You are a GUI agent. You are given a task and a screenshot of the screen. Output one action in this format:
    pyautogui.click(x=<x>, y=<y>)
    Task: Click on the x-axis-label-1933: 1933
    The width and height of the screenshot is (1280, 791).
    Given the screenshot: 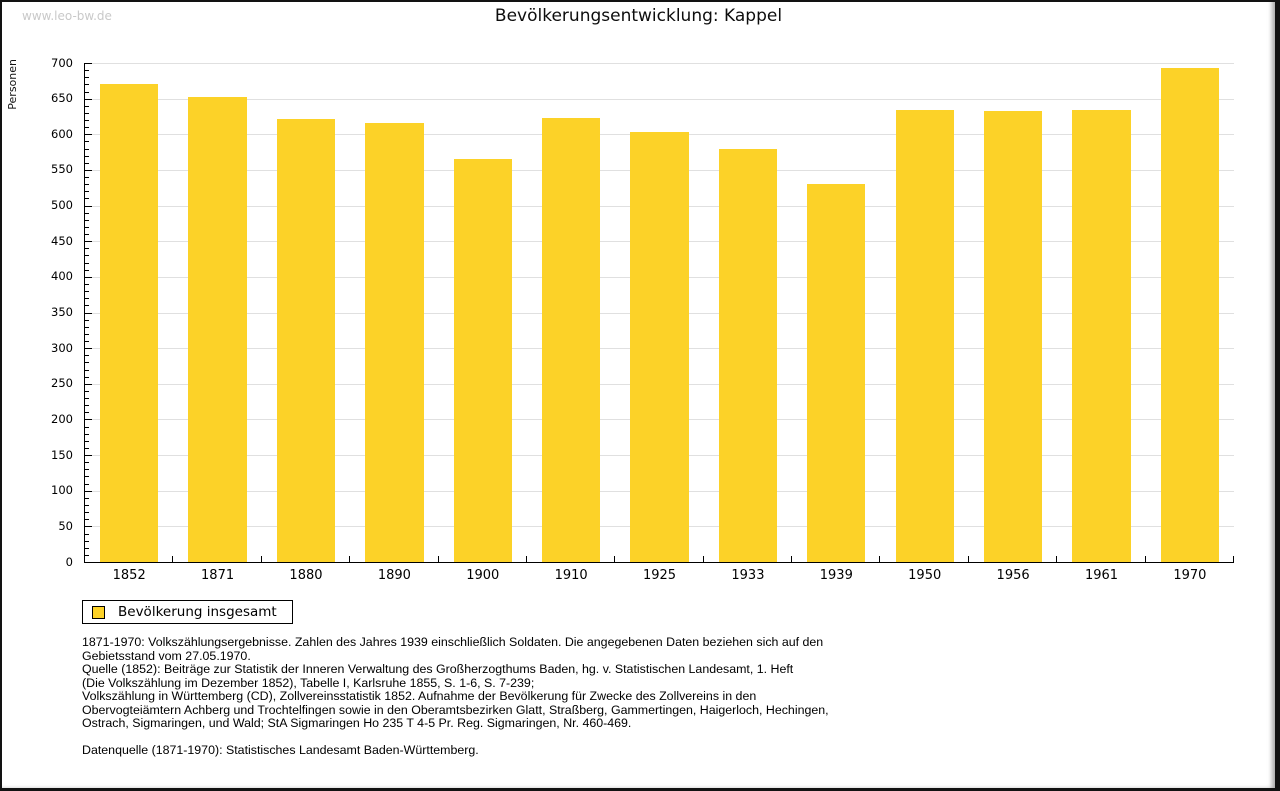 What is the action you would take?
    pyautogui.click(x=748, y=575)
    